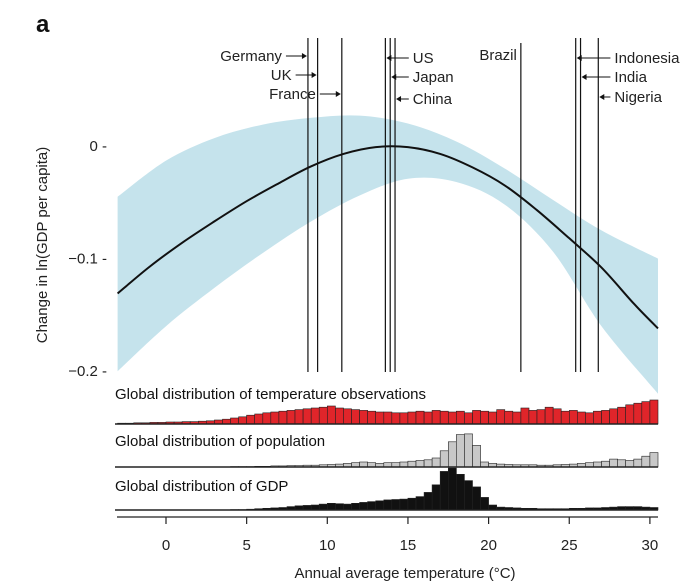  Describe the element at coordinates (281, 75) in the screenshot. I see `country-label-uk: UK` at that location.